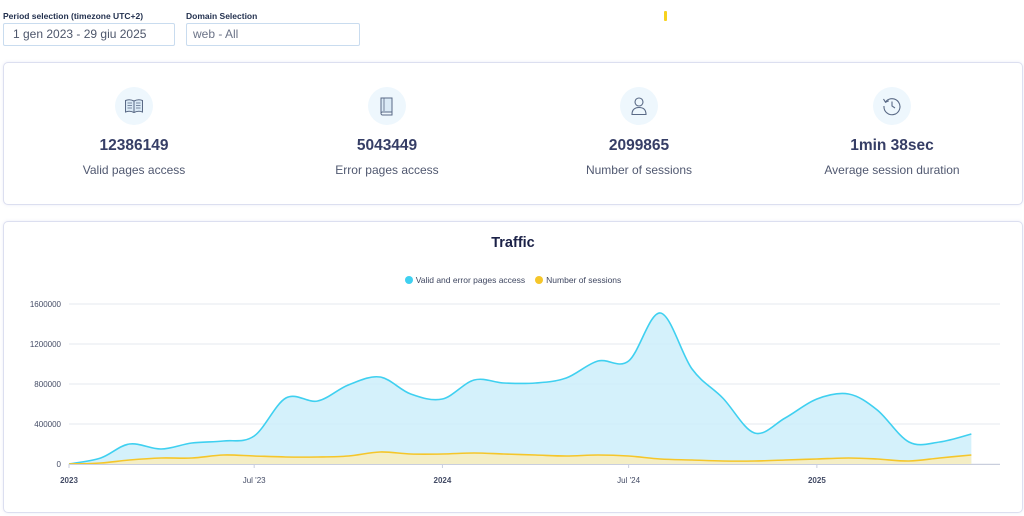 This screenshot has height=516, width=1024. What do you see at coordinates (470, 280) in the screenshot?
I see `legend-label-pages: Valid and error pages access` at bounding box center [470, 280].